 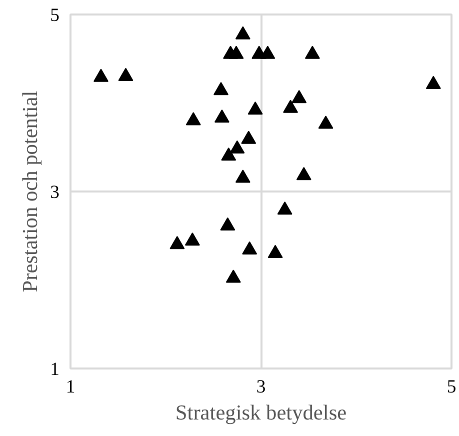 What do you see at coordinates (261, 412) in the screenshot?
I see `x-axis-title: Strategisk betydelse` at bounding box center [261, 412].